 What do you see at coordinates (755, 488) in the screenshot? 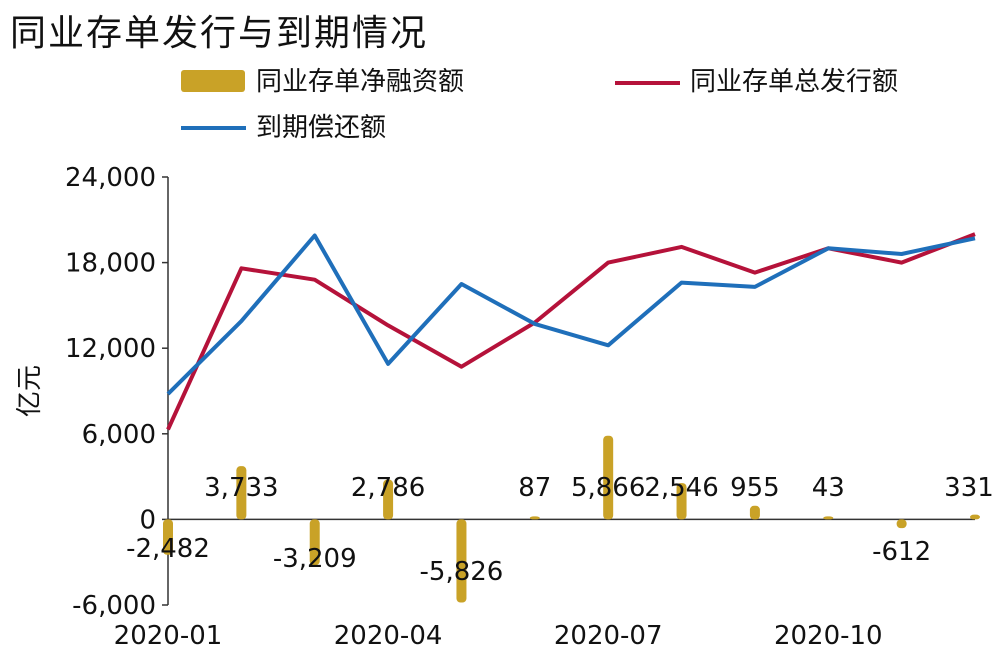
I see `data-label: 955` at bounding box center [755, 488].